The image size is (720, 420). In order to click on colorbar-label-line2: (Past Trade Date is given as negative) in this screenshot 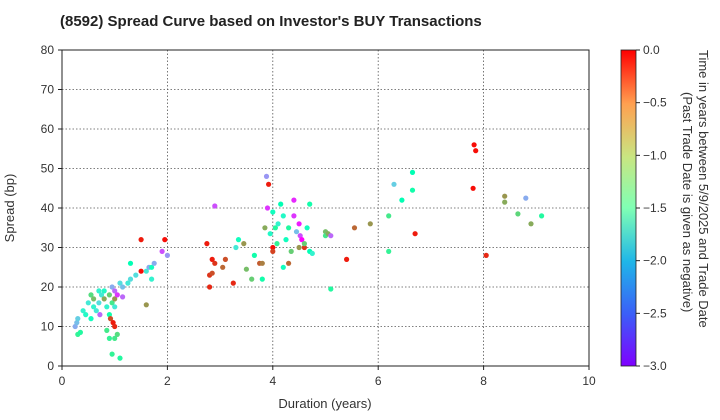, I will do `click(687, 202)`.